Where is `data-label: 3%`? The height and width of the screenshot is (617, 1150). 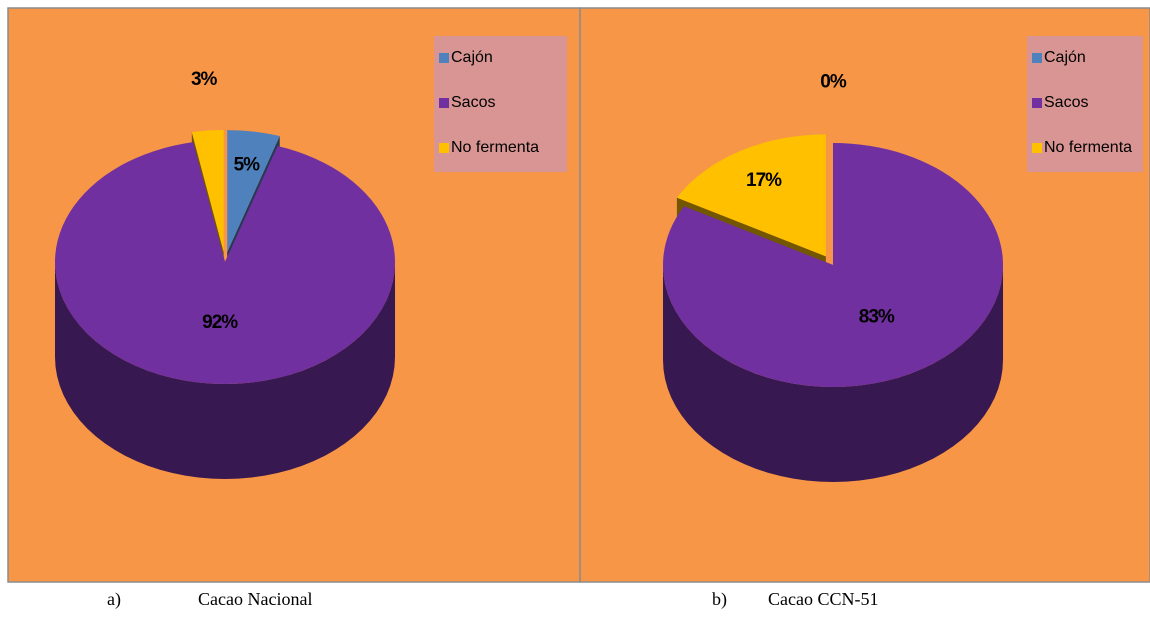 data-label: 3% is located at coordinates (204, 79).